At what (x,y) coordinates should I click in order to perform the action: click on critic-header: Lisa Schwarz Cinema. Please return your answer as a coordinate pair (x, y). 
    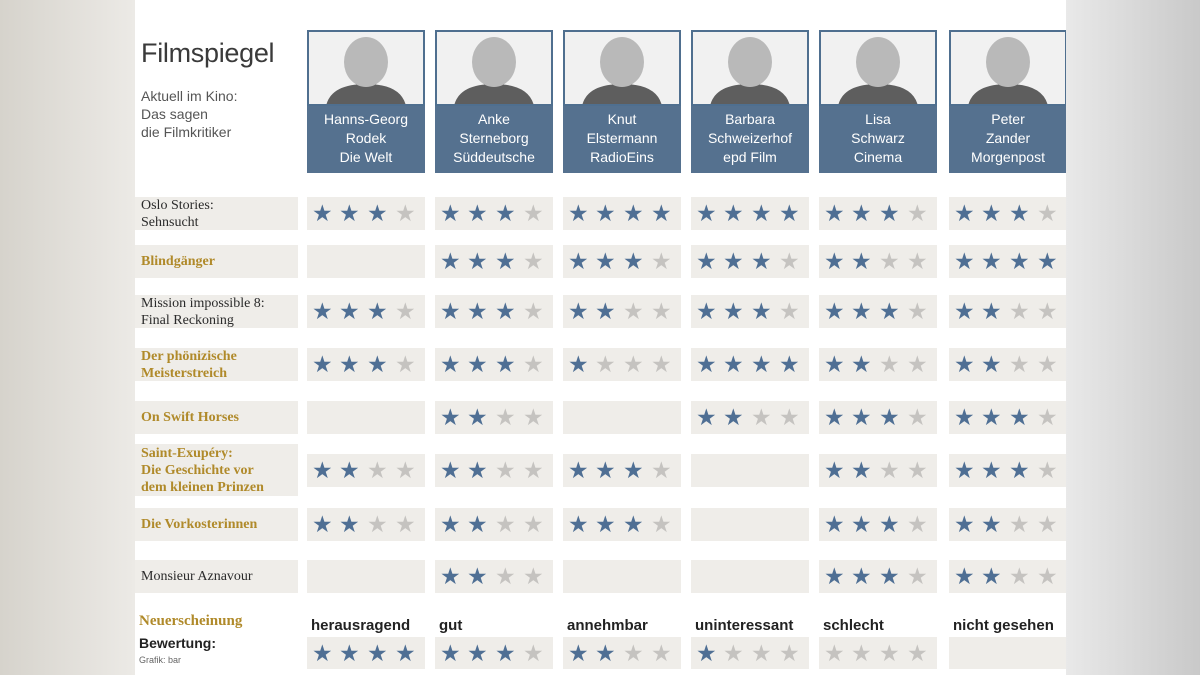
    Looking at the image, I should click on (878, 101).